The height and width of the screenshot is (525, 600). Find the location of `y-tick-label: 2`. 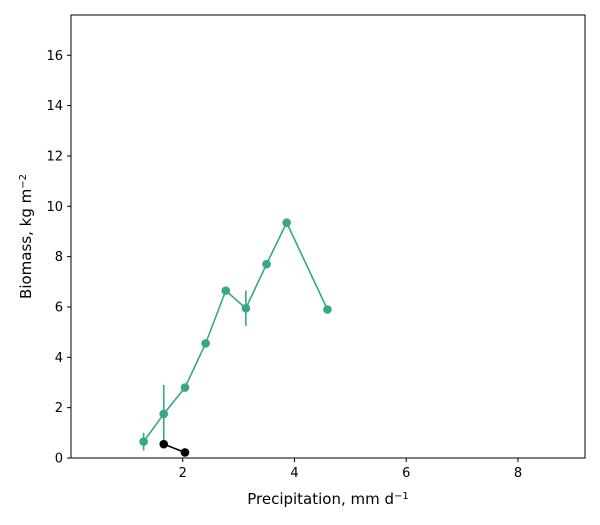

y-tick-label: 2 is located at coordinates (59, 408).